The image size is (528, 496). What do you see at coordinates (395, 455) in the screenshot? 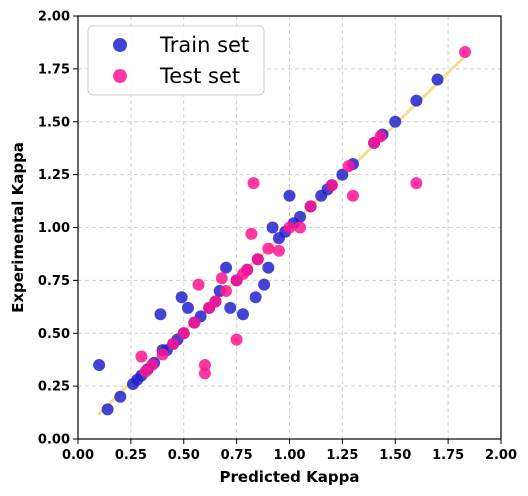
I see `x-tick-label: 1.50` at bounding box center [395, 455].